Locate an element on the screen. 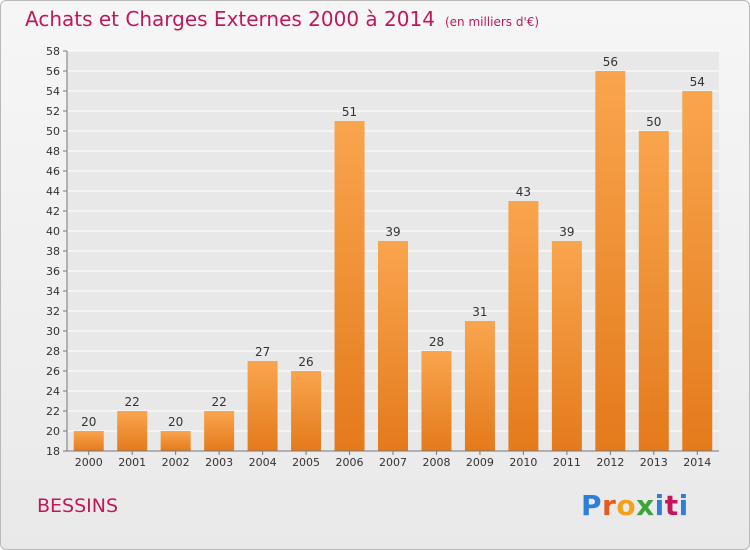  data-label-2014: 54 is located at coordinates (697, 82).